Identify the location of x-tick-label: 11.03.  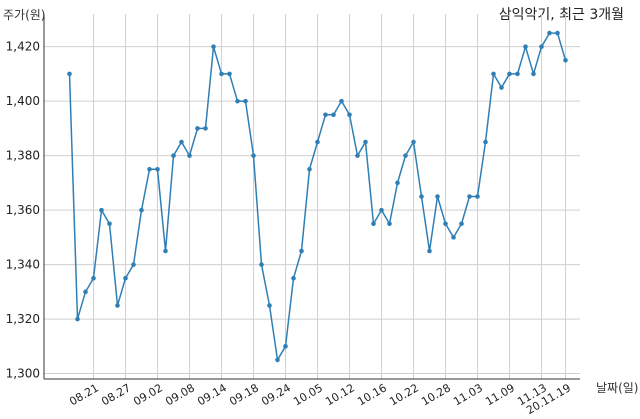
(468, 394).